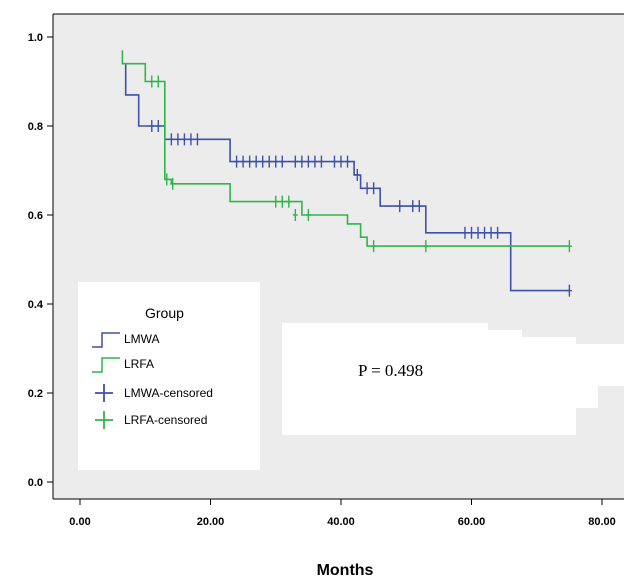  I want to click on x-tick-label: 80.00, so click(602, 522).